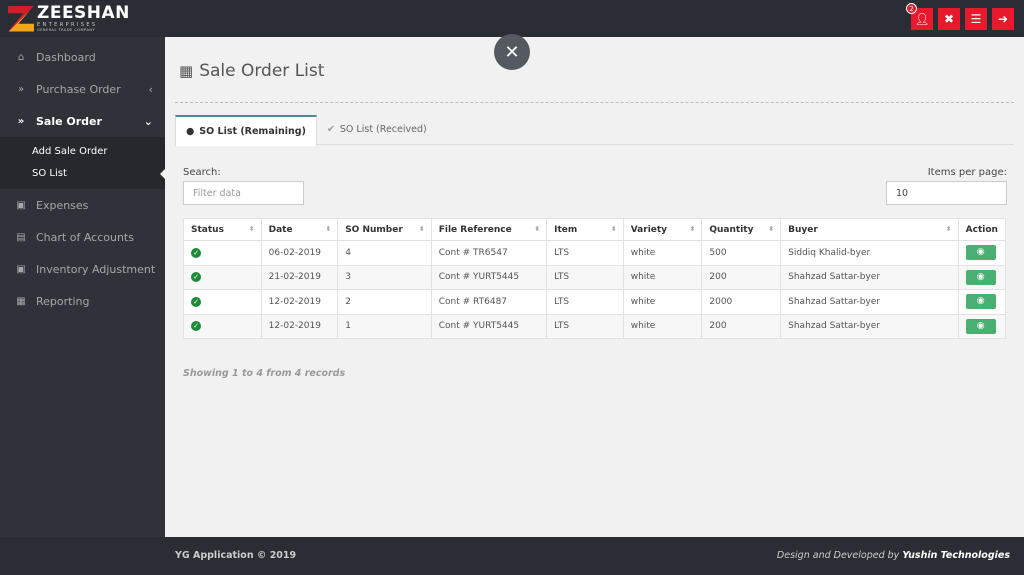 This screenshot has width=1024, height=575. I want to click on sidebar-item-inventory-adjustment: ▣ Inventory Adjustment, so click(82, 269).